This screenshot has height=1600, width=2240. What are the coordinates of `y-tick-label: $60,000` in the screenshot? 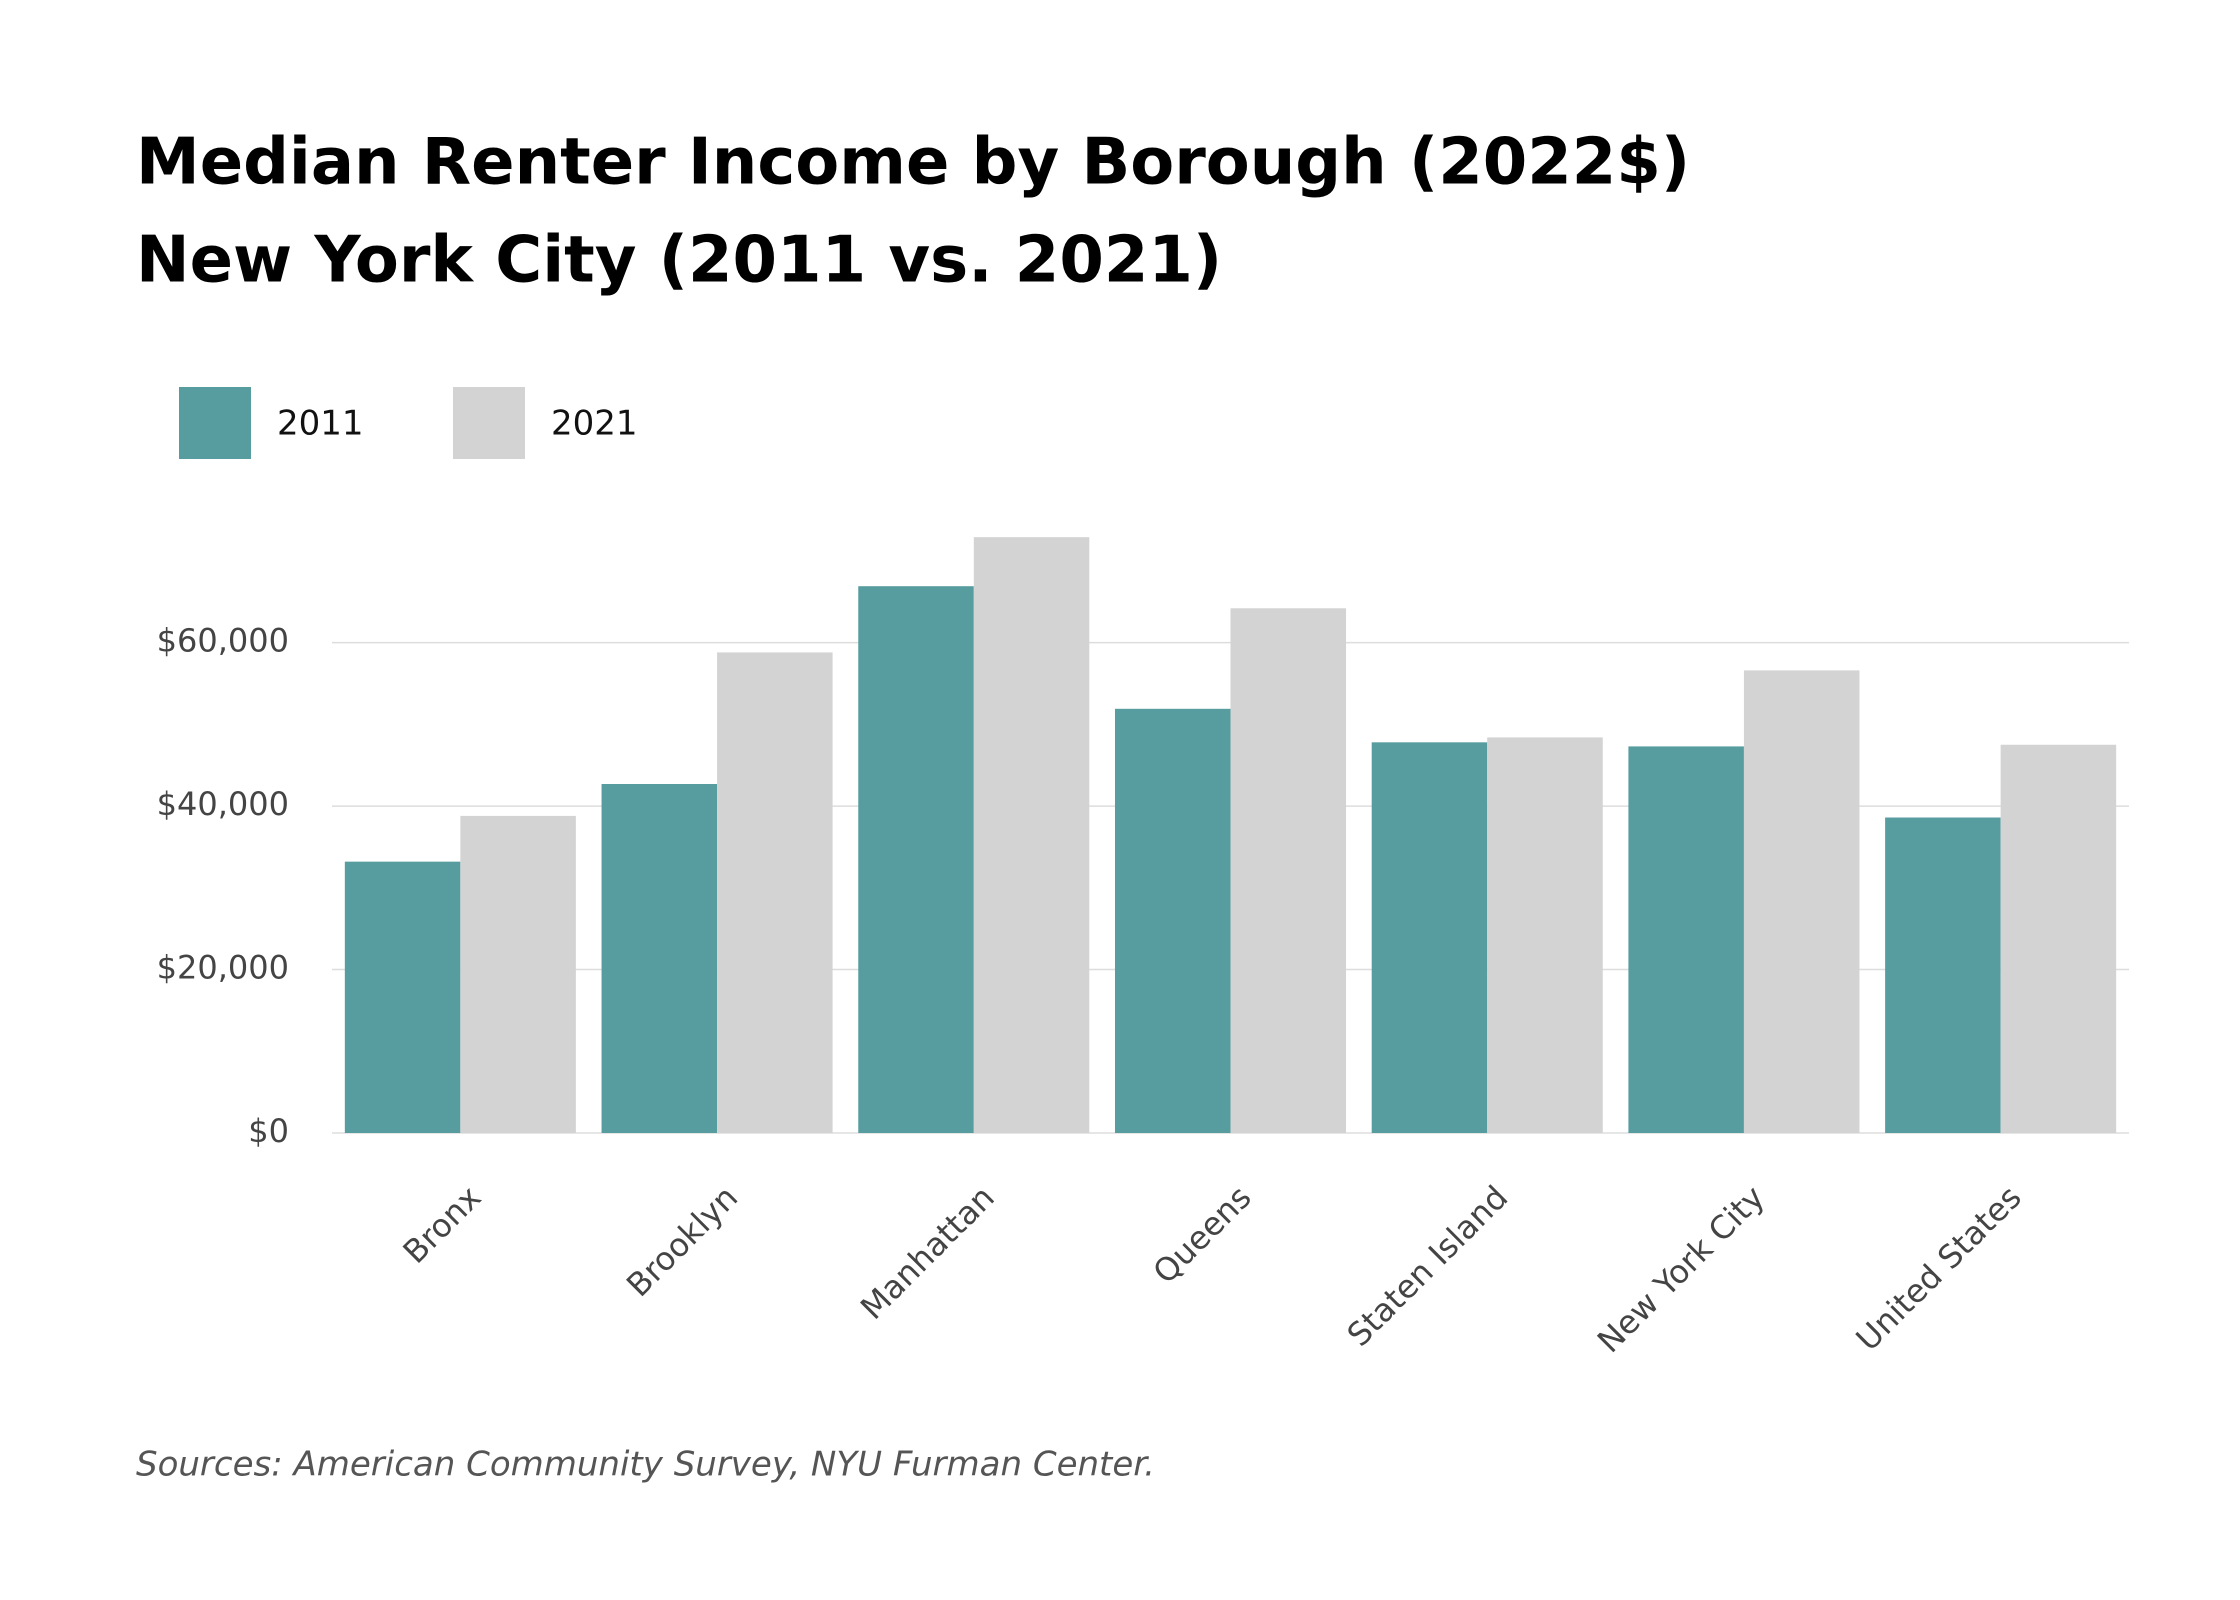 It's located at (223, 641).